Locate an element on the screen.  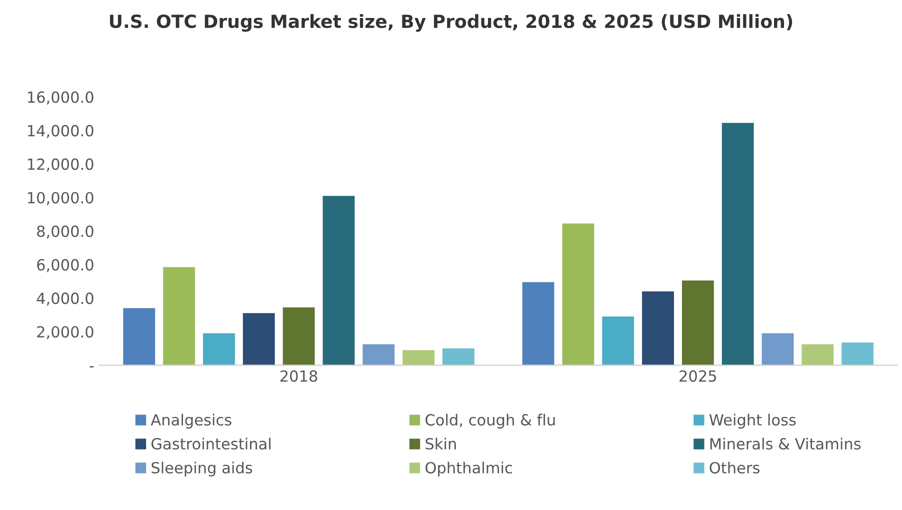
chart-title: U.S. OTC Drugs Market size, By Product, 2018 & 2025 (USD Million) is located at coordinates (451, 23).